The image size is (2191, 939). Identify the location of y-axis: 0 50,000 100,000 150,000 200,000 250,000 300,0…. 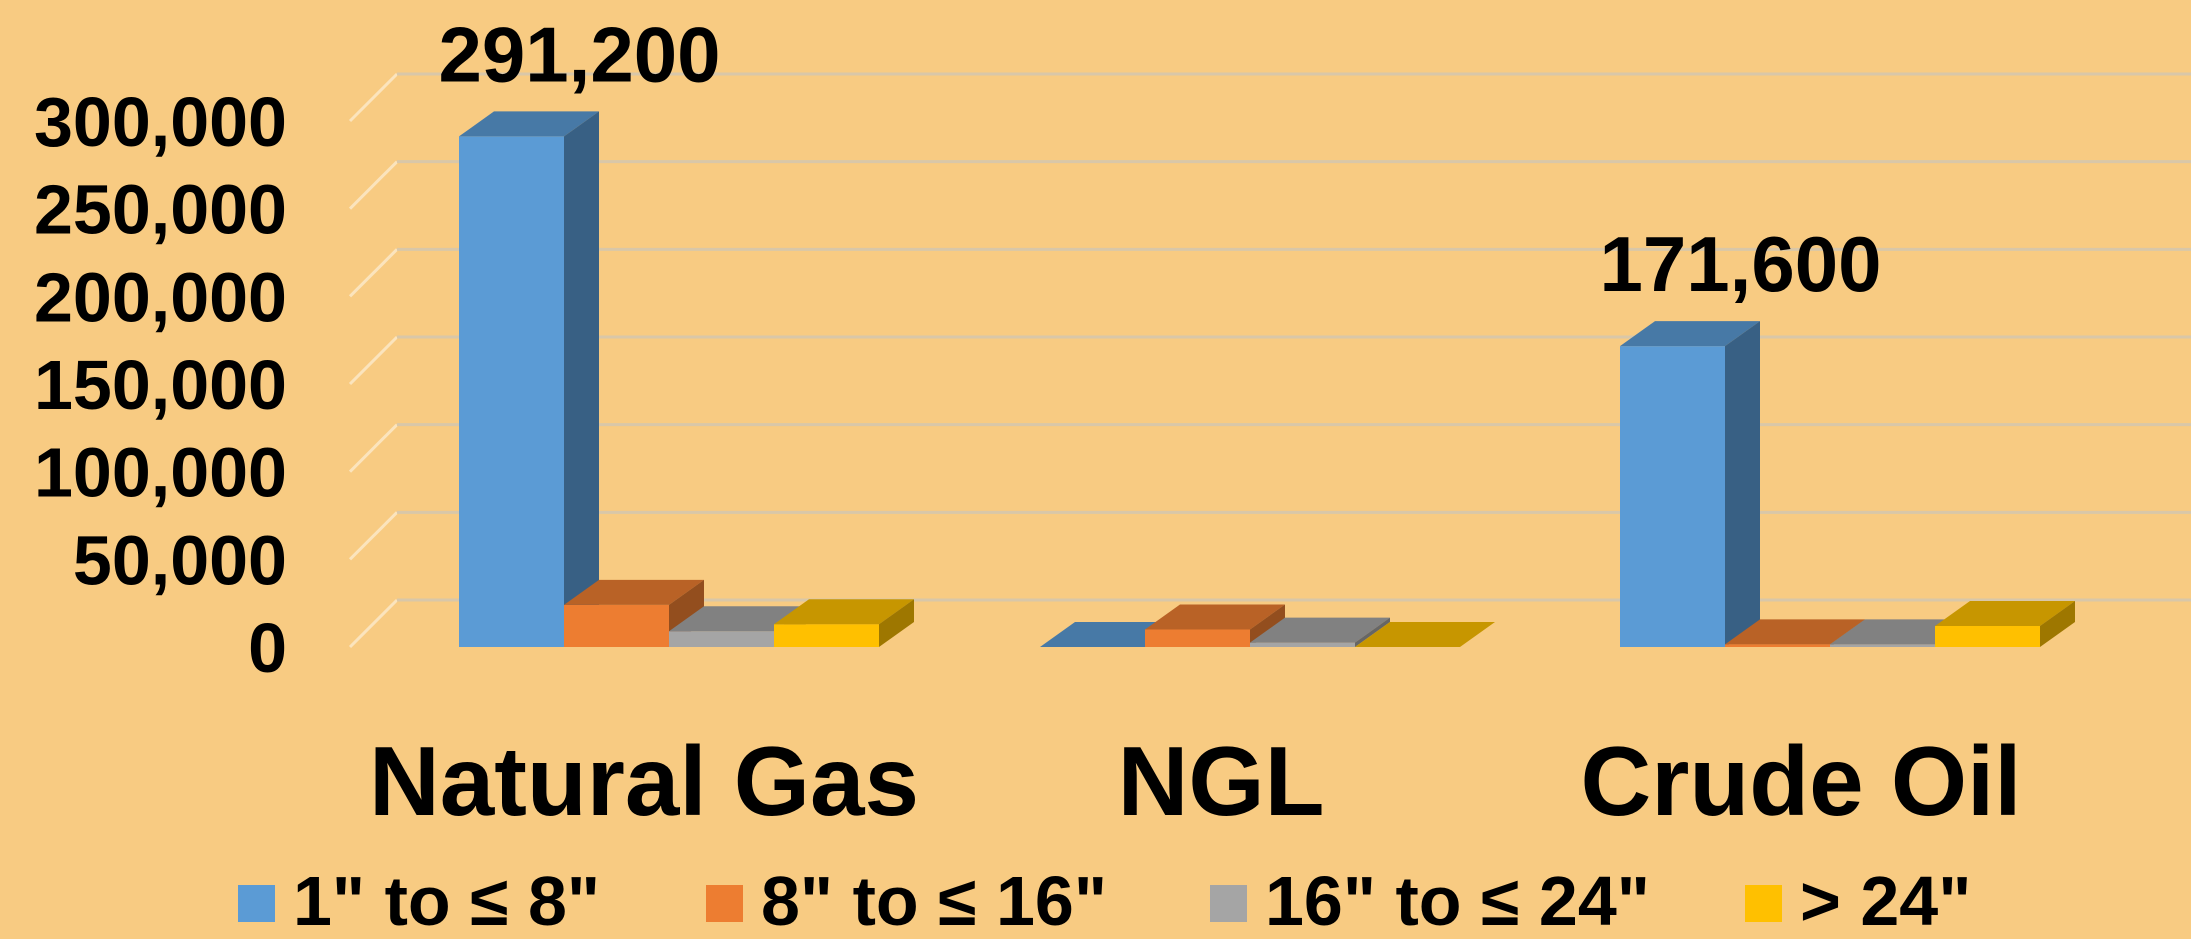
(160, 385).